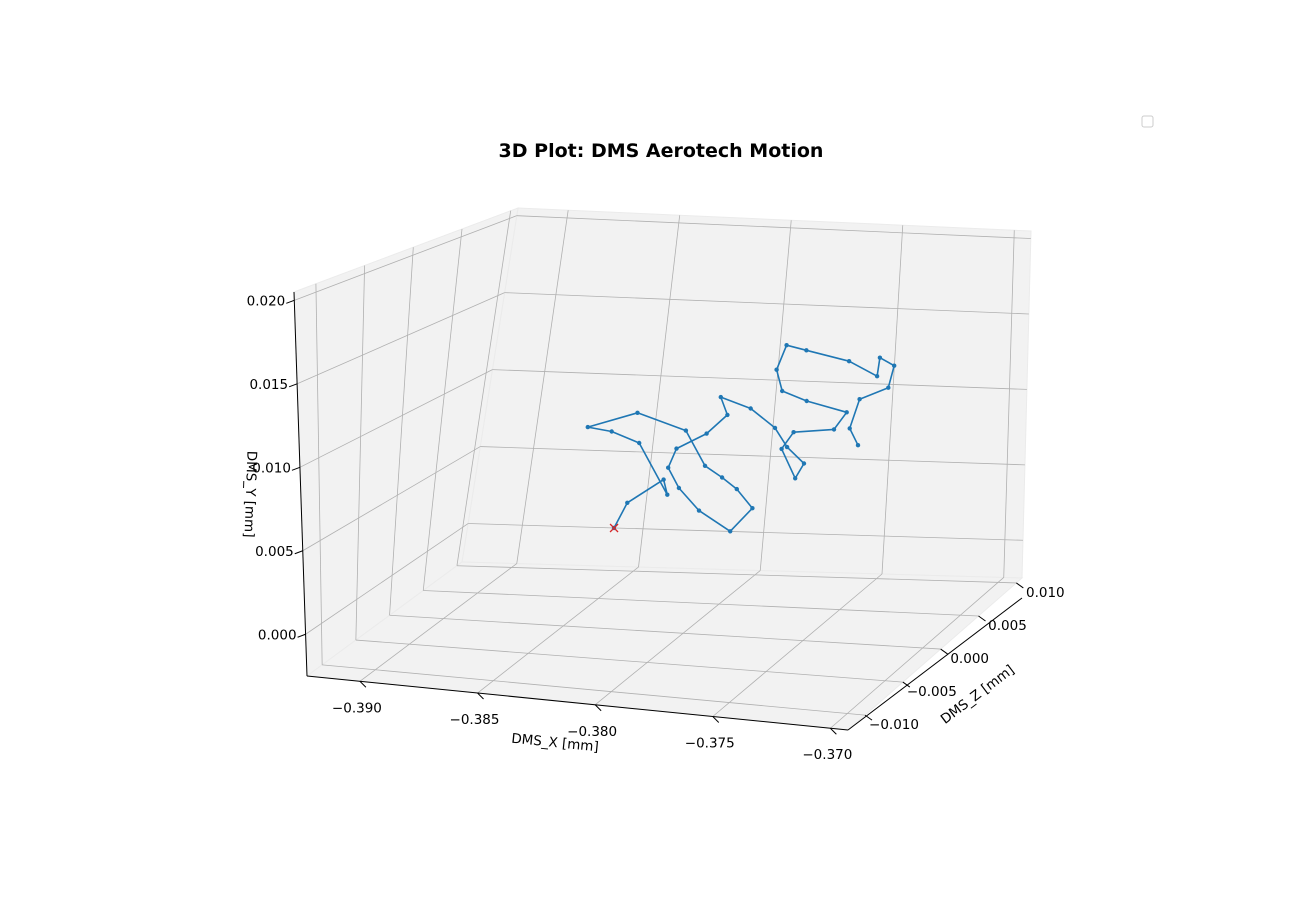  What do you see at coordinates (475, 720) in the screenshot?
I see `x-tick-label-1: −0.385` at bounding box center [475, 720].